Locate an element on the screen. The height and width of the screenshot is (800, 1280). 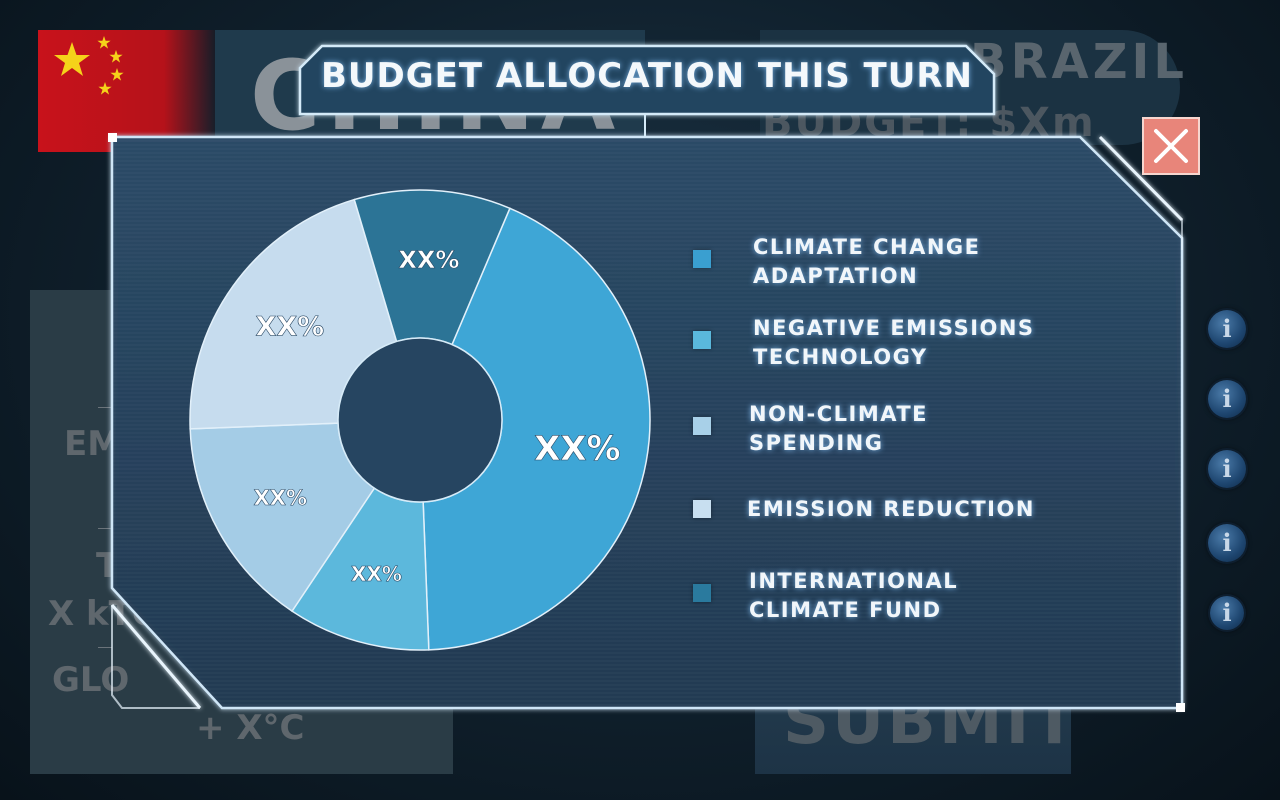
legend-label: CLIMATE CHANGE ADAPTATION is located at coordinates (867, 261).